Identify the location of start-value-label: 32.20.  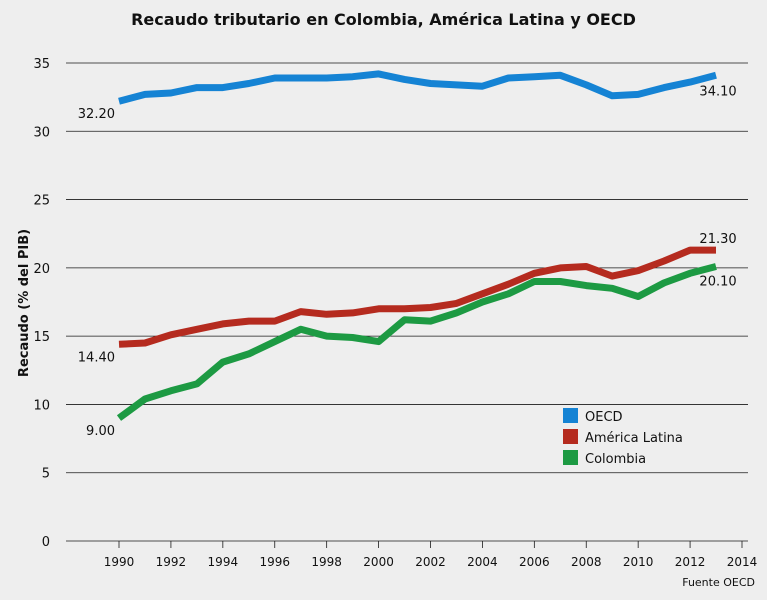
(96, 114).